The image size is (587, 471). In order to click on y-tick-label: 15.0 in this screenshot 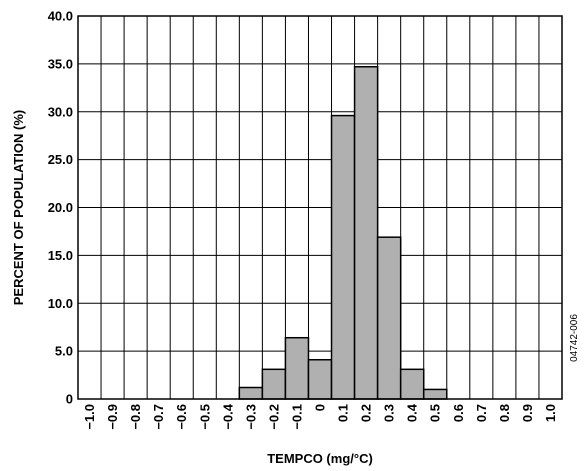, I will do `click(60, 255)`.